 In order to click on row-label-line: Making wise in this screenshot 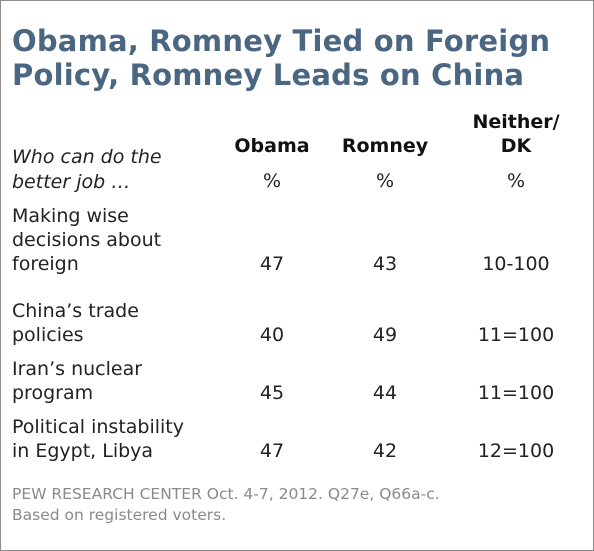, I will do `click(70, 216)`.